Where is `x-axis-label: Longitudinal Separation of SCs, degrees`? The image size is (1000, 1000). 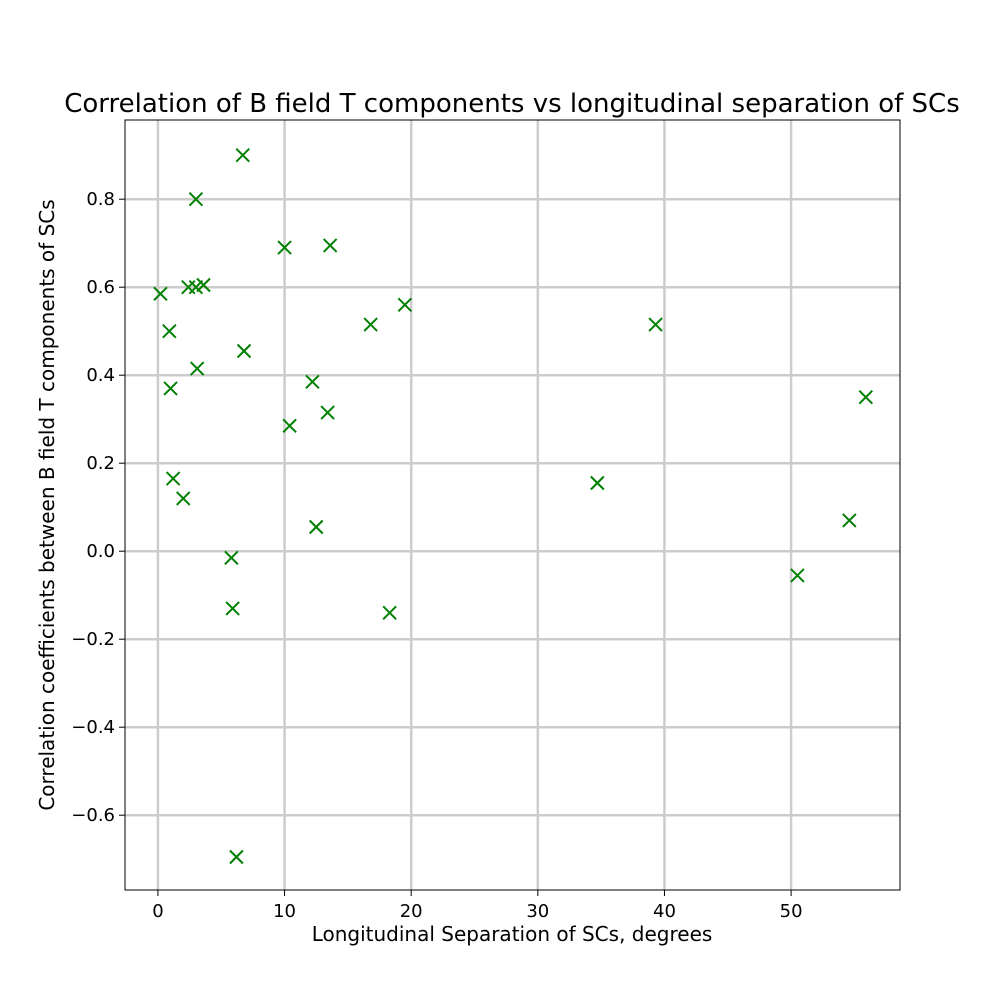 x-axis-label: Longitudinal Separation of SCs, degrees is located at coordinates (512, 934).